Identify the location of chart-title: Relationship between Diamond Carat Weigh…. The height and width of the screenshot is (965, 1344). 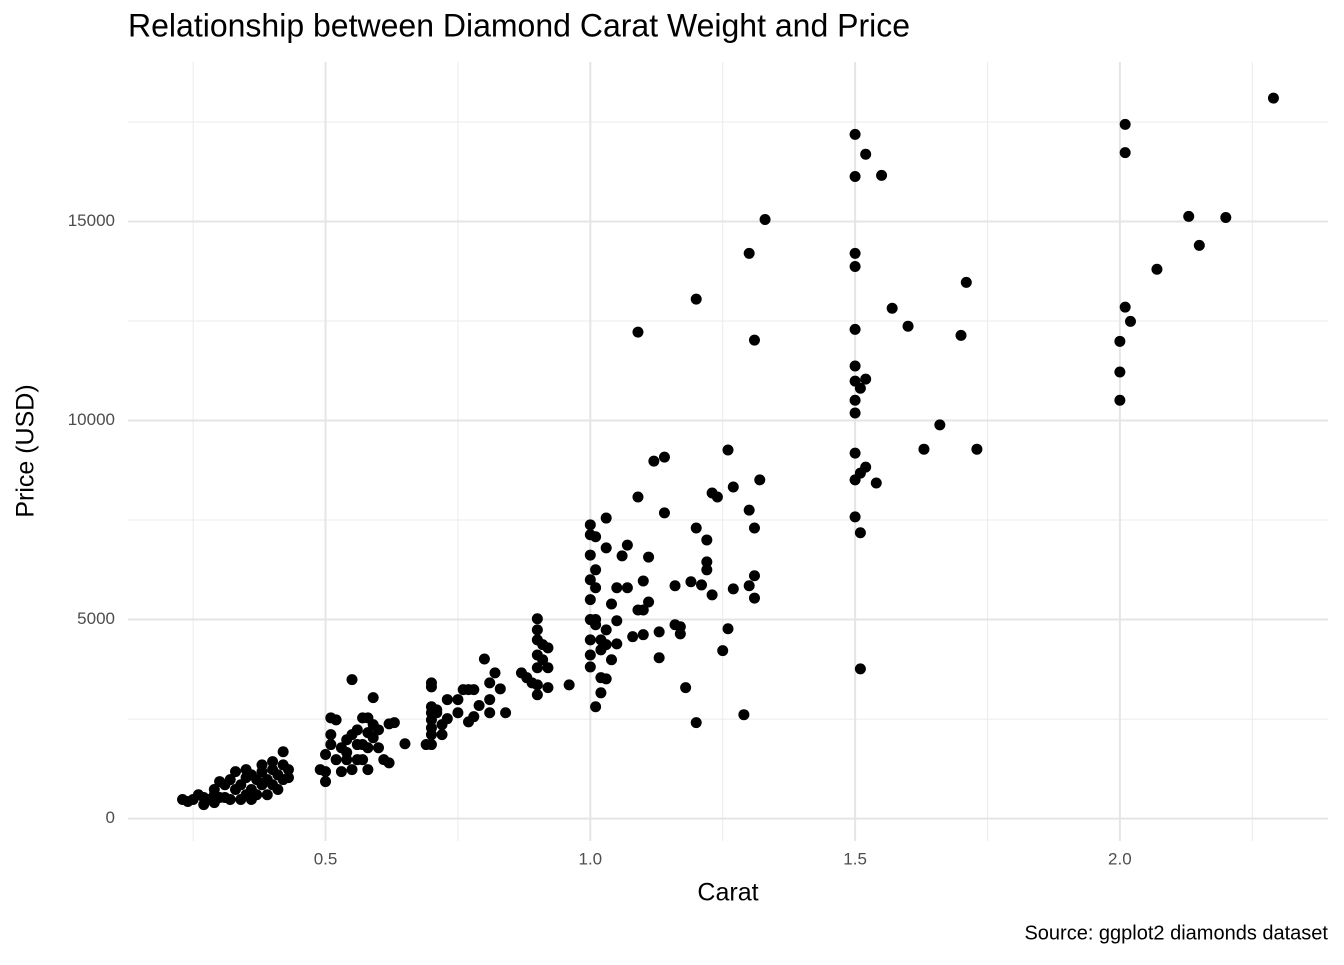
(519, 25).